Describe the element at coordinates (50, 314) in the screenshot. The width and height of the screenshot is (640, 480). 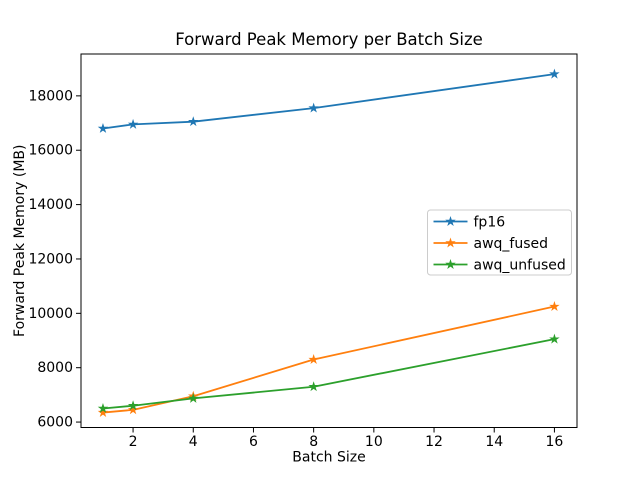
I see `y-tick-label: 10000` at that location.